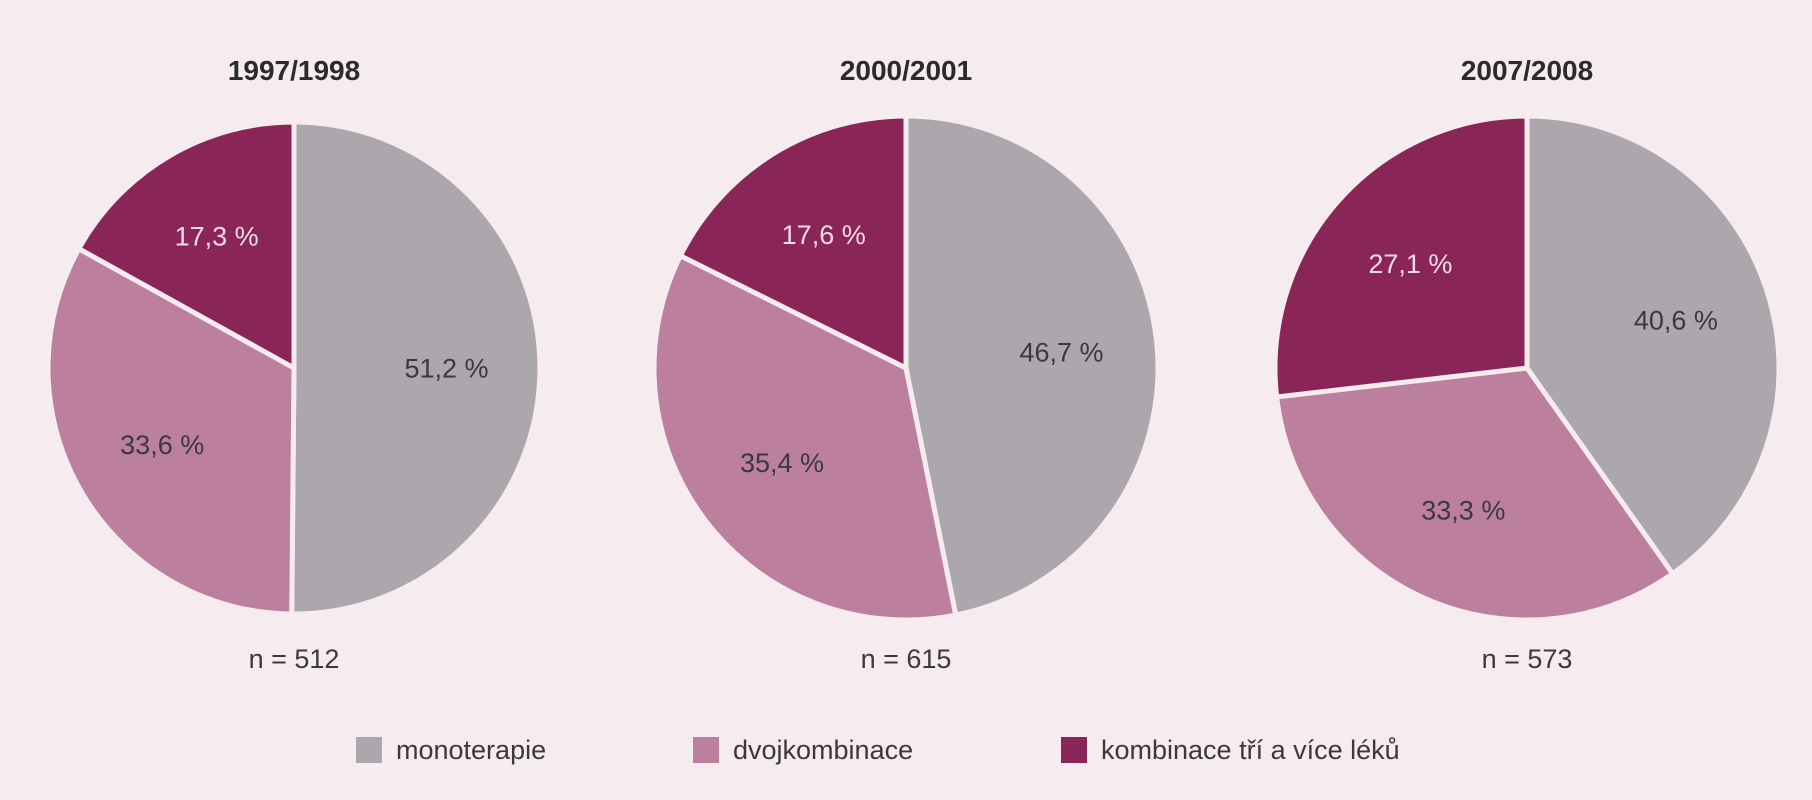  I want to click on slice-value-label-kombinace-3: 27,1 %, so click(1410, 264).